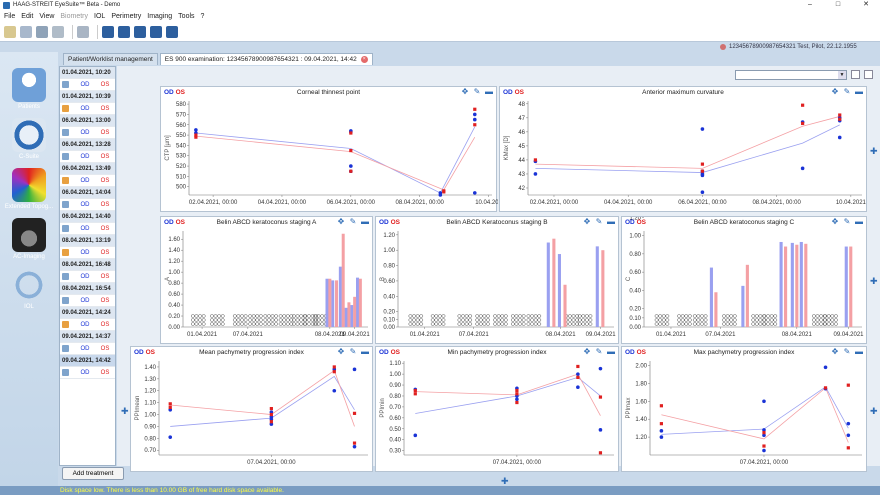 The image size is (880, 495). Describe the element at coordinates (87, 145) in the screenshot. I see `worklist-date: 06.04.2021, 13:28` at that location.